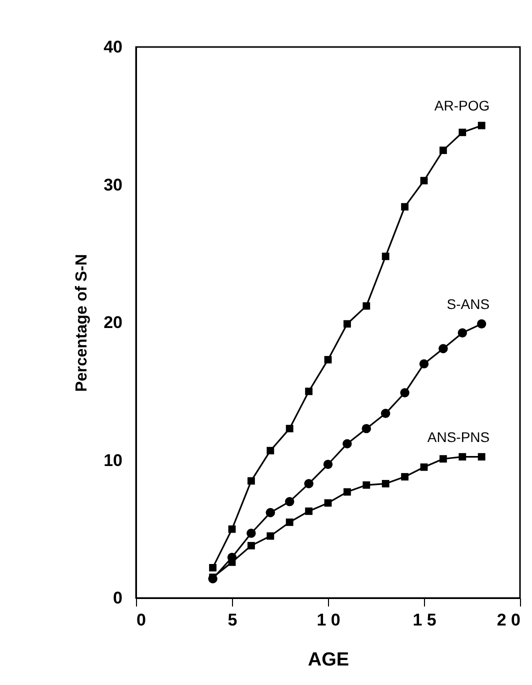 This screenshot has width=532, height=685. Describe the element at coordinates (141, 620) in the screenshot. I see `x-tick-label: 0` at that location.